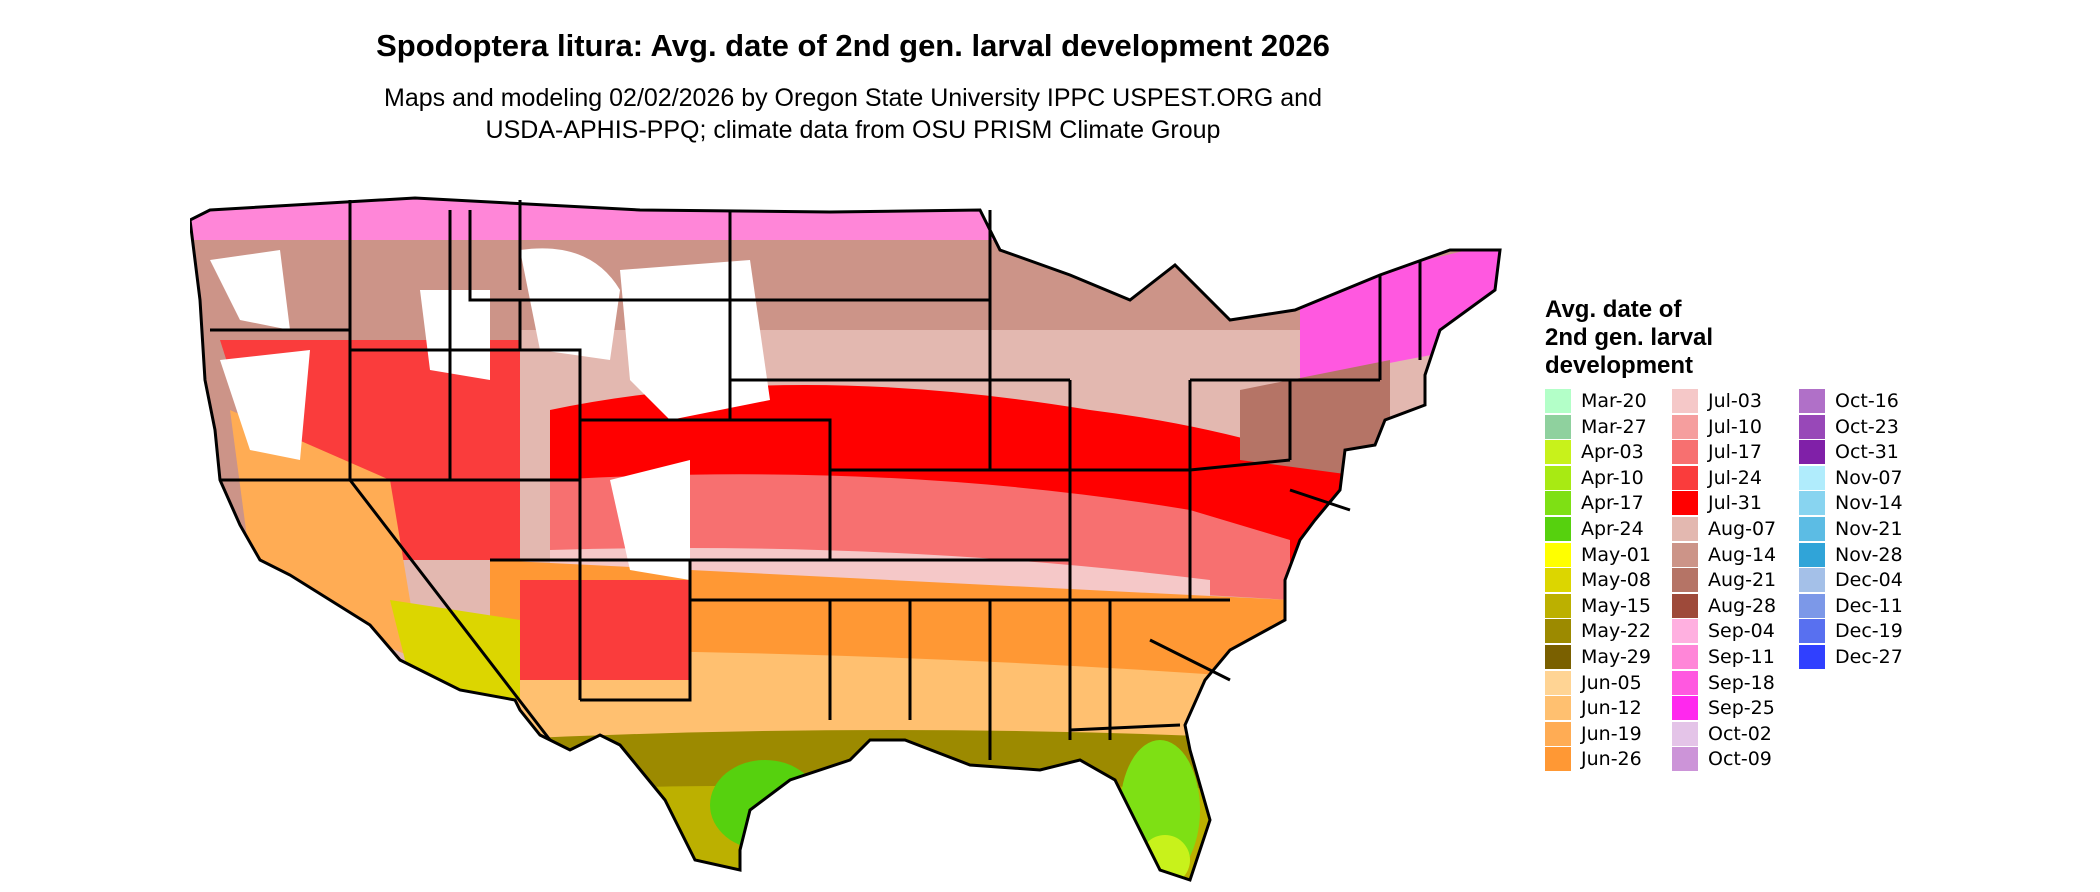  What do you see at coordinates (1598, 580) in the screenshot?
I see `legend-item: May-08` at bounding box center [1598, 580].